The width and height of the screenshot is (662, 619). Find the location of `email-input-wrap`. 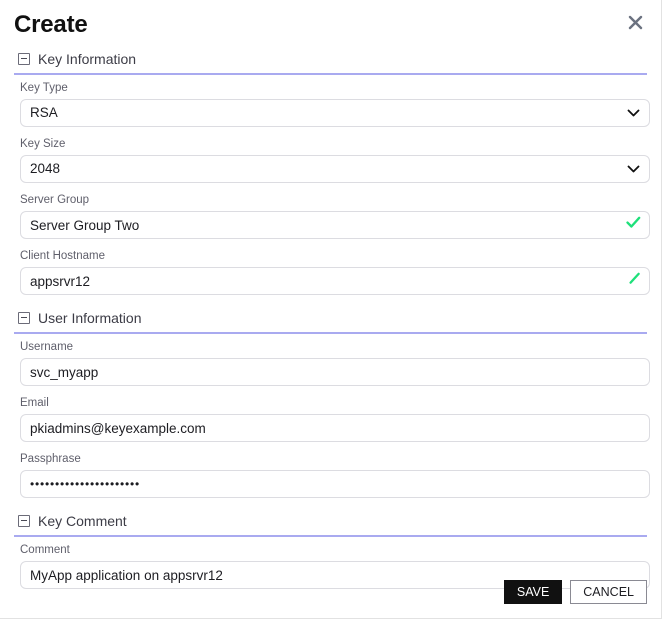

email-input-wrap is located at coordinates (335, 428).